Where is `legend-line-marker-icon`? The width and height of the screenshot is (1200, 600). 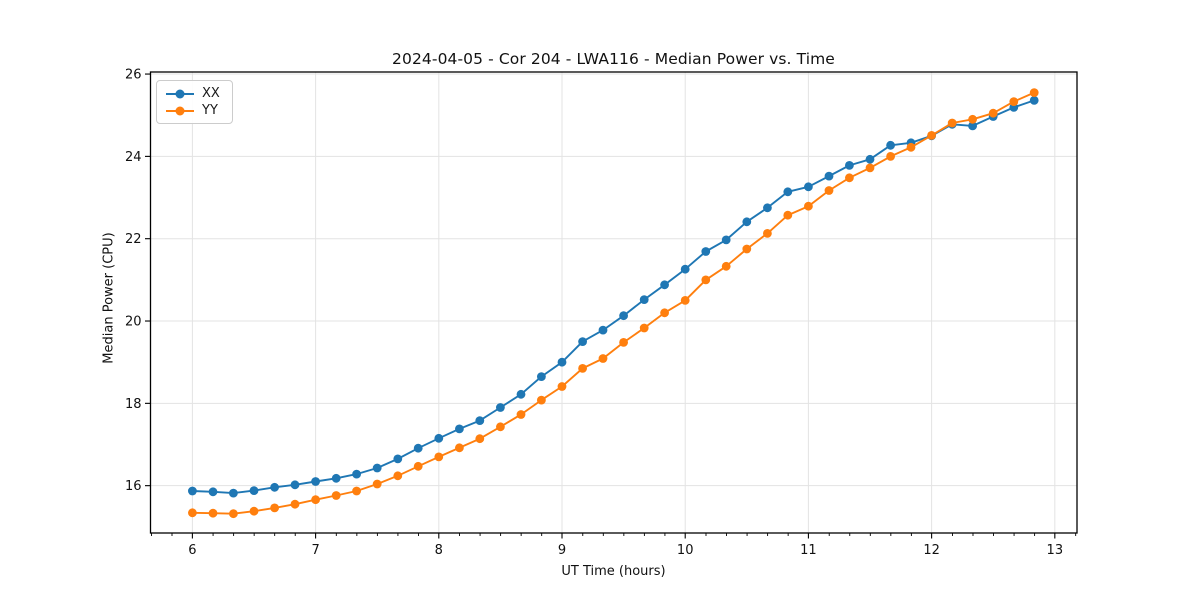 legend-line-marker-icon is located at coordinates (180, 93).